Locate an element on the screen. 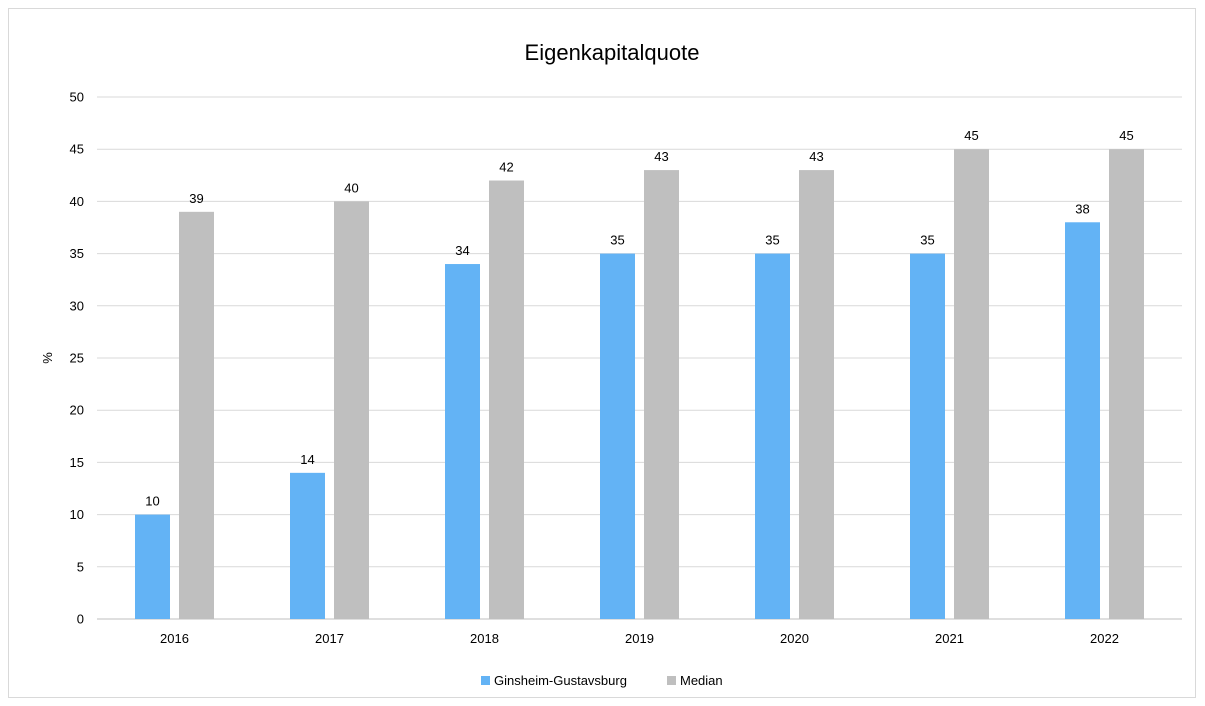  x-tick-label: 2018 is located at coordinates (484, 638).